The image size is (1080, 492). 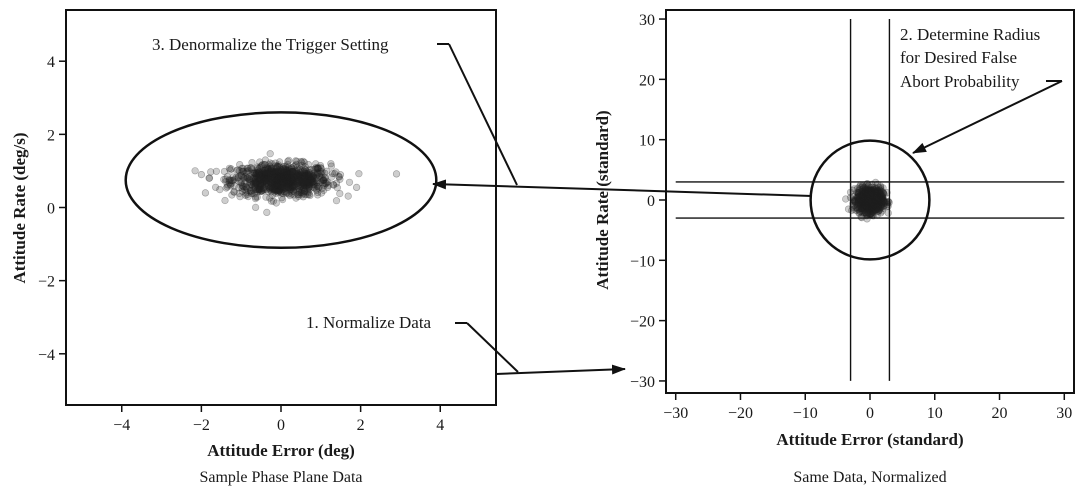 What do you see at coordinates (622, 188) in the screenshot?
I see `denormalize-arrow` at bounding box center [622, 188].